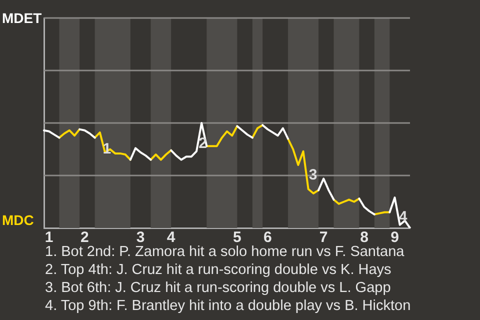 This screenshot has width=480, height=320. What do you see at coordinates (403, 217) in the screenshot?
I see `annotation: 4` at bounding box center [403, 217].